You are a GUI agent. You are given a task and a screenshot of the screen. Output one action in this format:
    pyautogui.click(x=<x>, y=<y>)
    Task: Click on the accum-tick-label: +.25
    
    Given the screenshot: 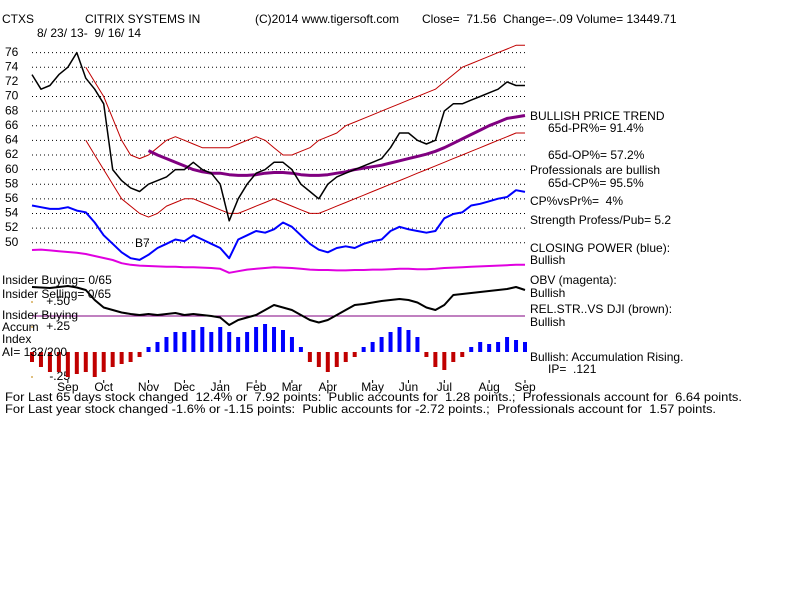 What is the action you would take?
    pyautogui.click(x=58, y=326)
    